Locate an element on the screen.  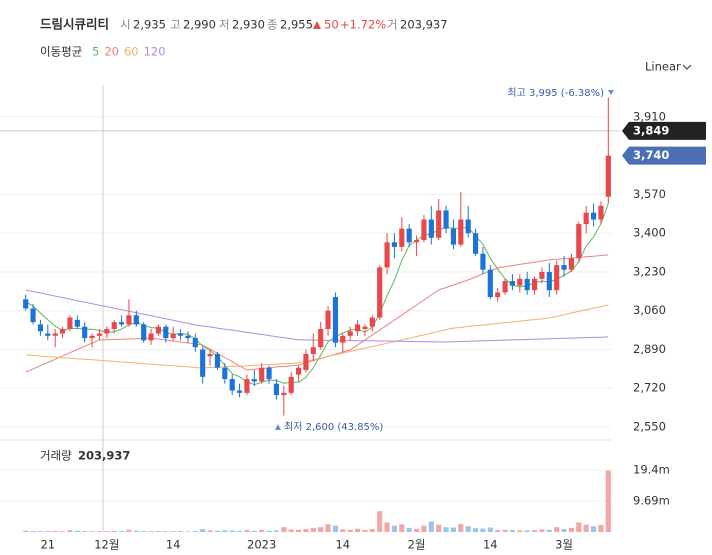
scale-dropdown: Linear is located at coordinates (668, 67).